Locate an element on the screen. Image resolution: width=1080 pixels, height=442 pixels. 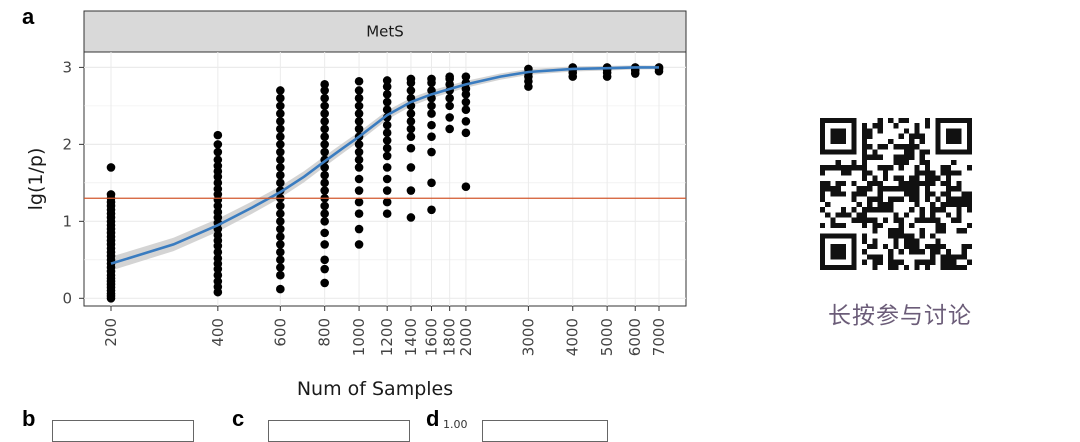
y-tick-label: 1 is located at coordinates (67, 221).